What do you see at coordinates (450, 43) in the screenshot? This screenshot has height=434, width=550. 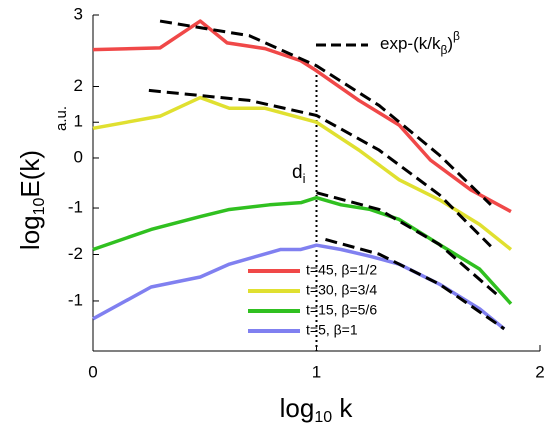 I see `fit-label-b: )` at bounding box center [450, 43].